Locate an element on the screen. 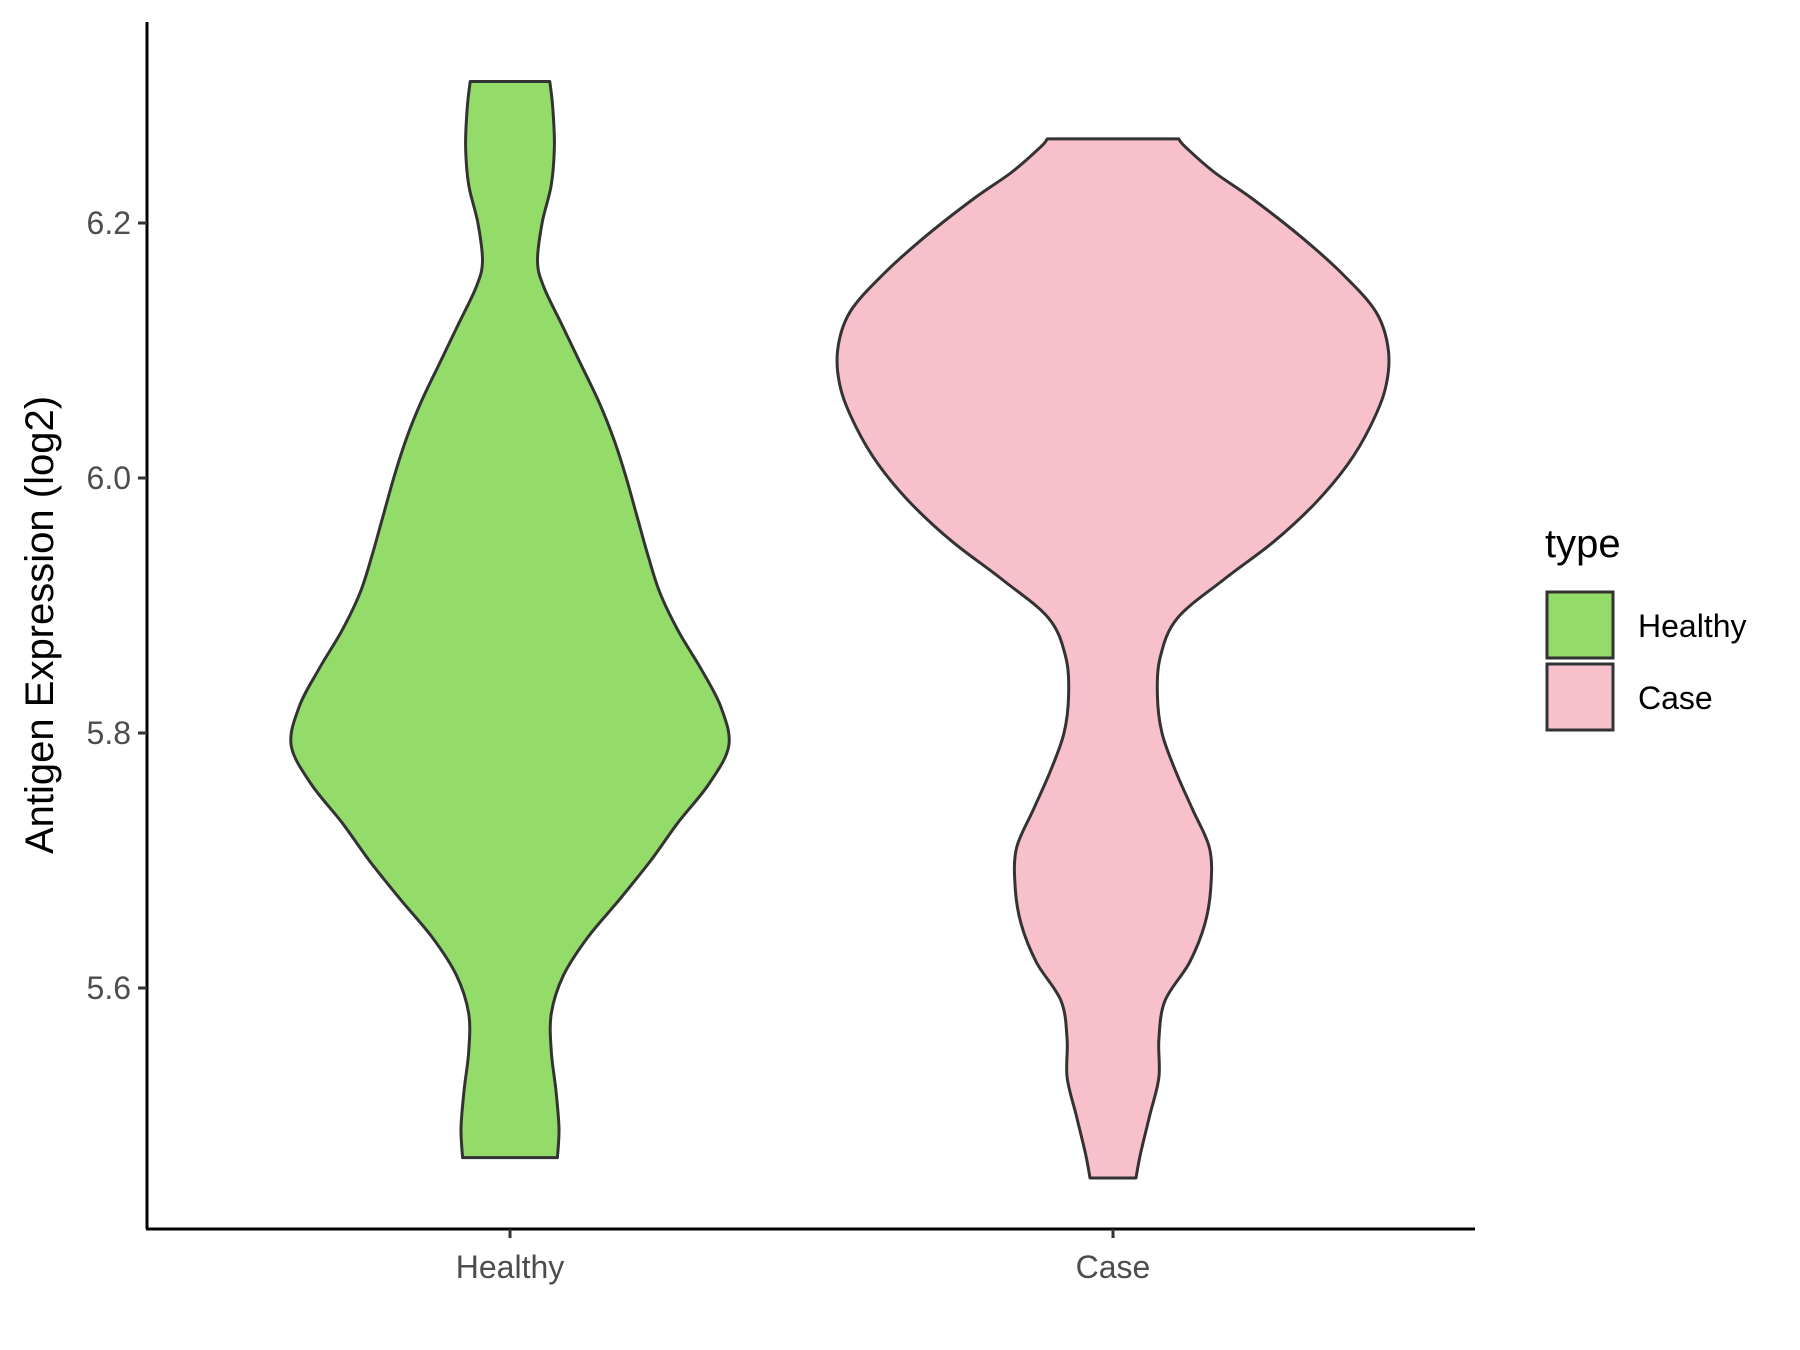  legend-label-healthy: Healthy is located at coordinates (1692, 626).